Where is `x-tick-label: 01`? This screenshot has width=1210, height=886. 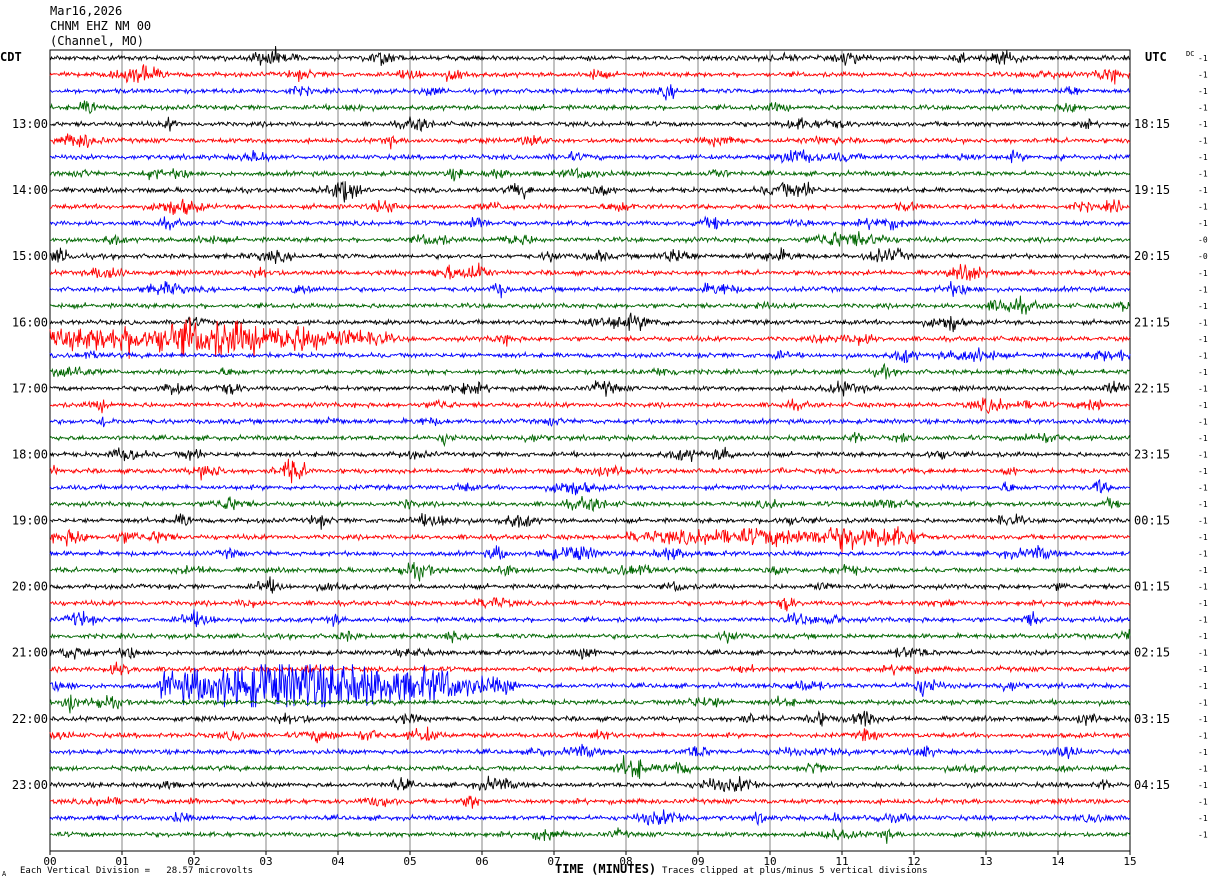 x-tick-label: 01 is located at coordinates (121, 861).